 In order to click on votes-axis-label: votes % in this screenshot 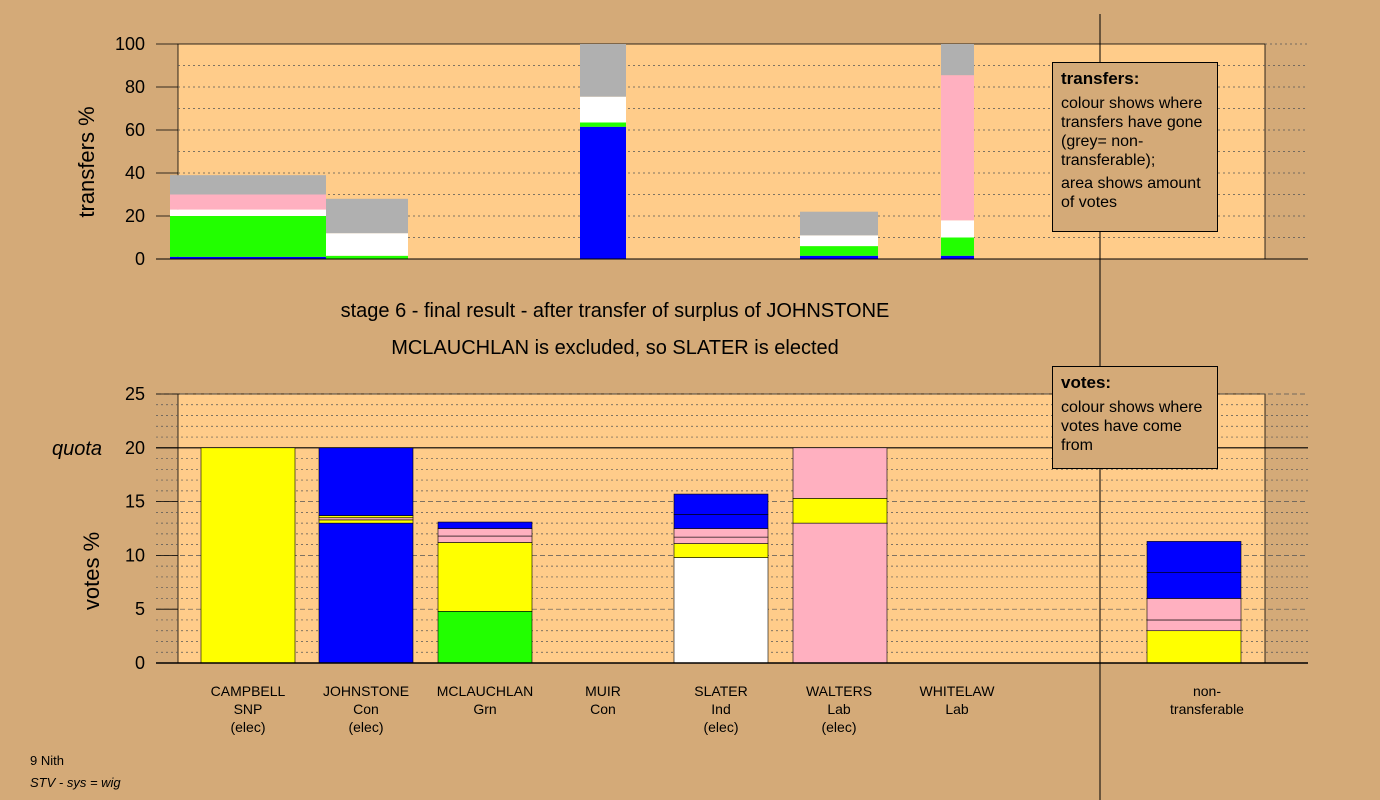, I will do `click(91, 571)`.